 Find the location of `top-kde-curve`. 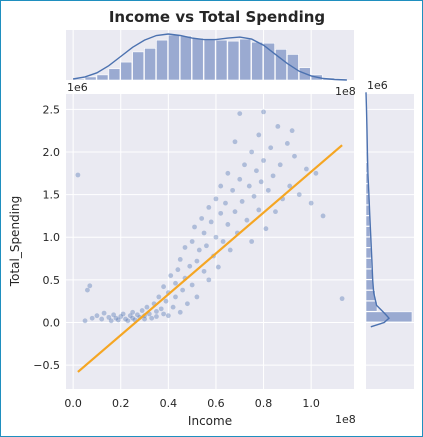

top-kde-curve is located at coordinates (209, 57).